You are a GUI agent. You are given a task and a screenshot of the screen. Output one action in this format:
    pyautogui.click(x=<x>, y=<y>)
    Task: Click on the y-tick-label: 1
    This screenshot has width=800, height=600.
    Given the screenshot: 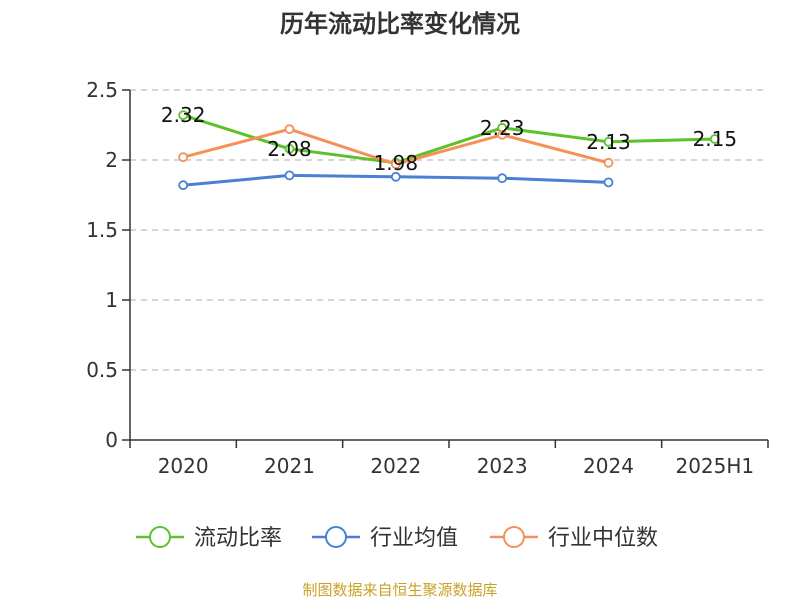 What is the action you would take?
    pyautogui.click(x=111, y=300)
    